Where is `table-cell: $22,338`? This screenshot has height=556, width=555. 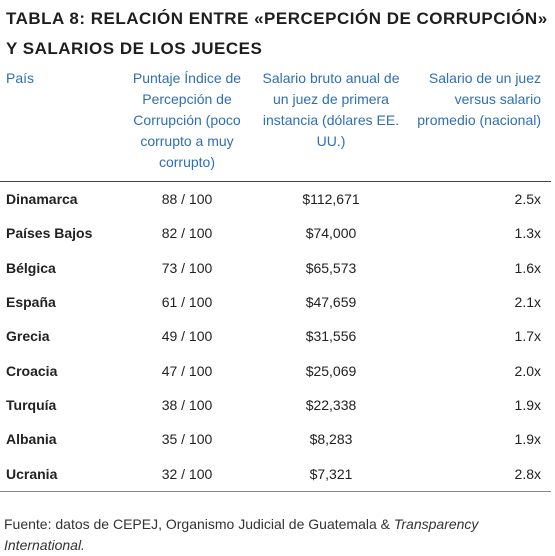
table-cell: $22,338 is located at coordinates (331, 404).